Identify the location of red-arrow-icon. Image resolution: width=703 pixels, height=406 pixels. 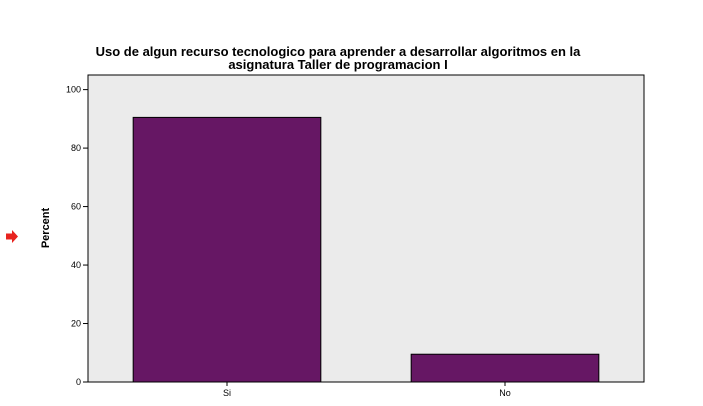
(12, 236).